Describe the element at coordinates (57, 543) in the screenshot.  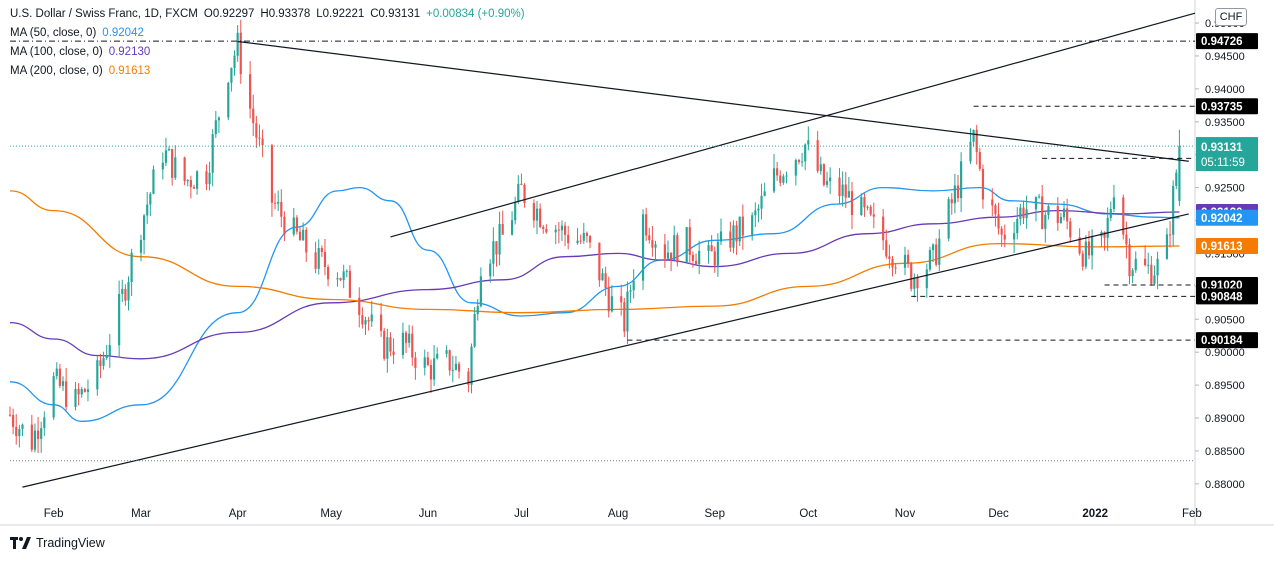
I see `tradingview-logo: TradingView` at that location.